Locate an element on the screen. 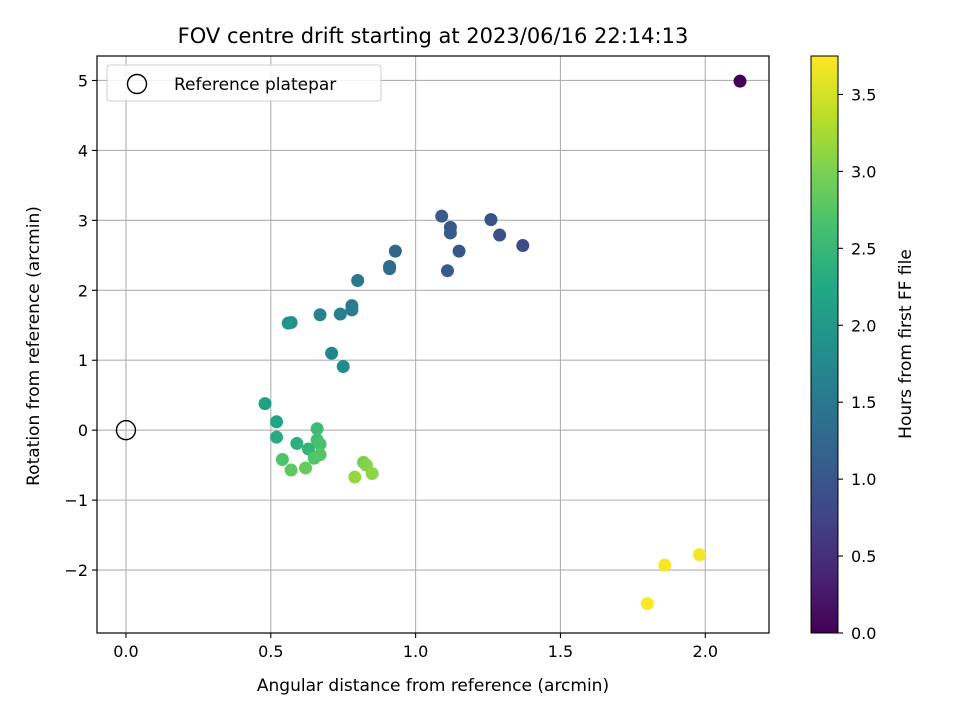 This screenshot has height=720, width=960. reference-platepar-marker is located at coordinates (126, 430).